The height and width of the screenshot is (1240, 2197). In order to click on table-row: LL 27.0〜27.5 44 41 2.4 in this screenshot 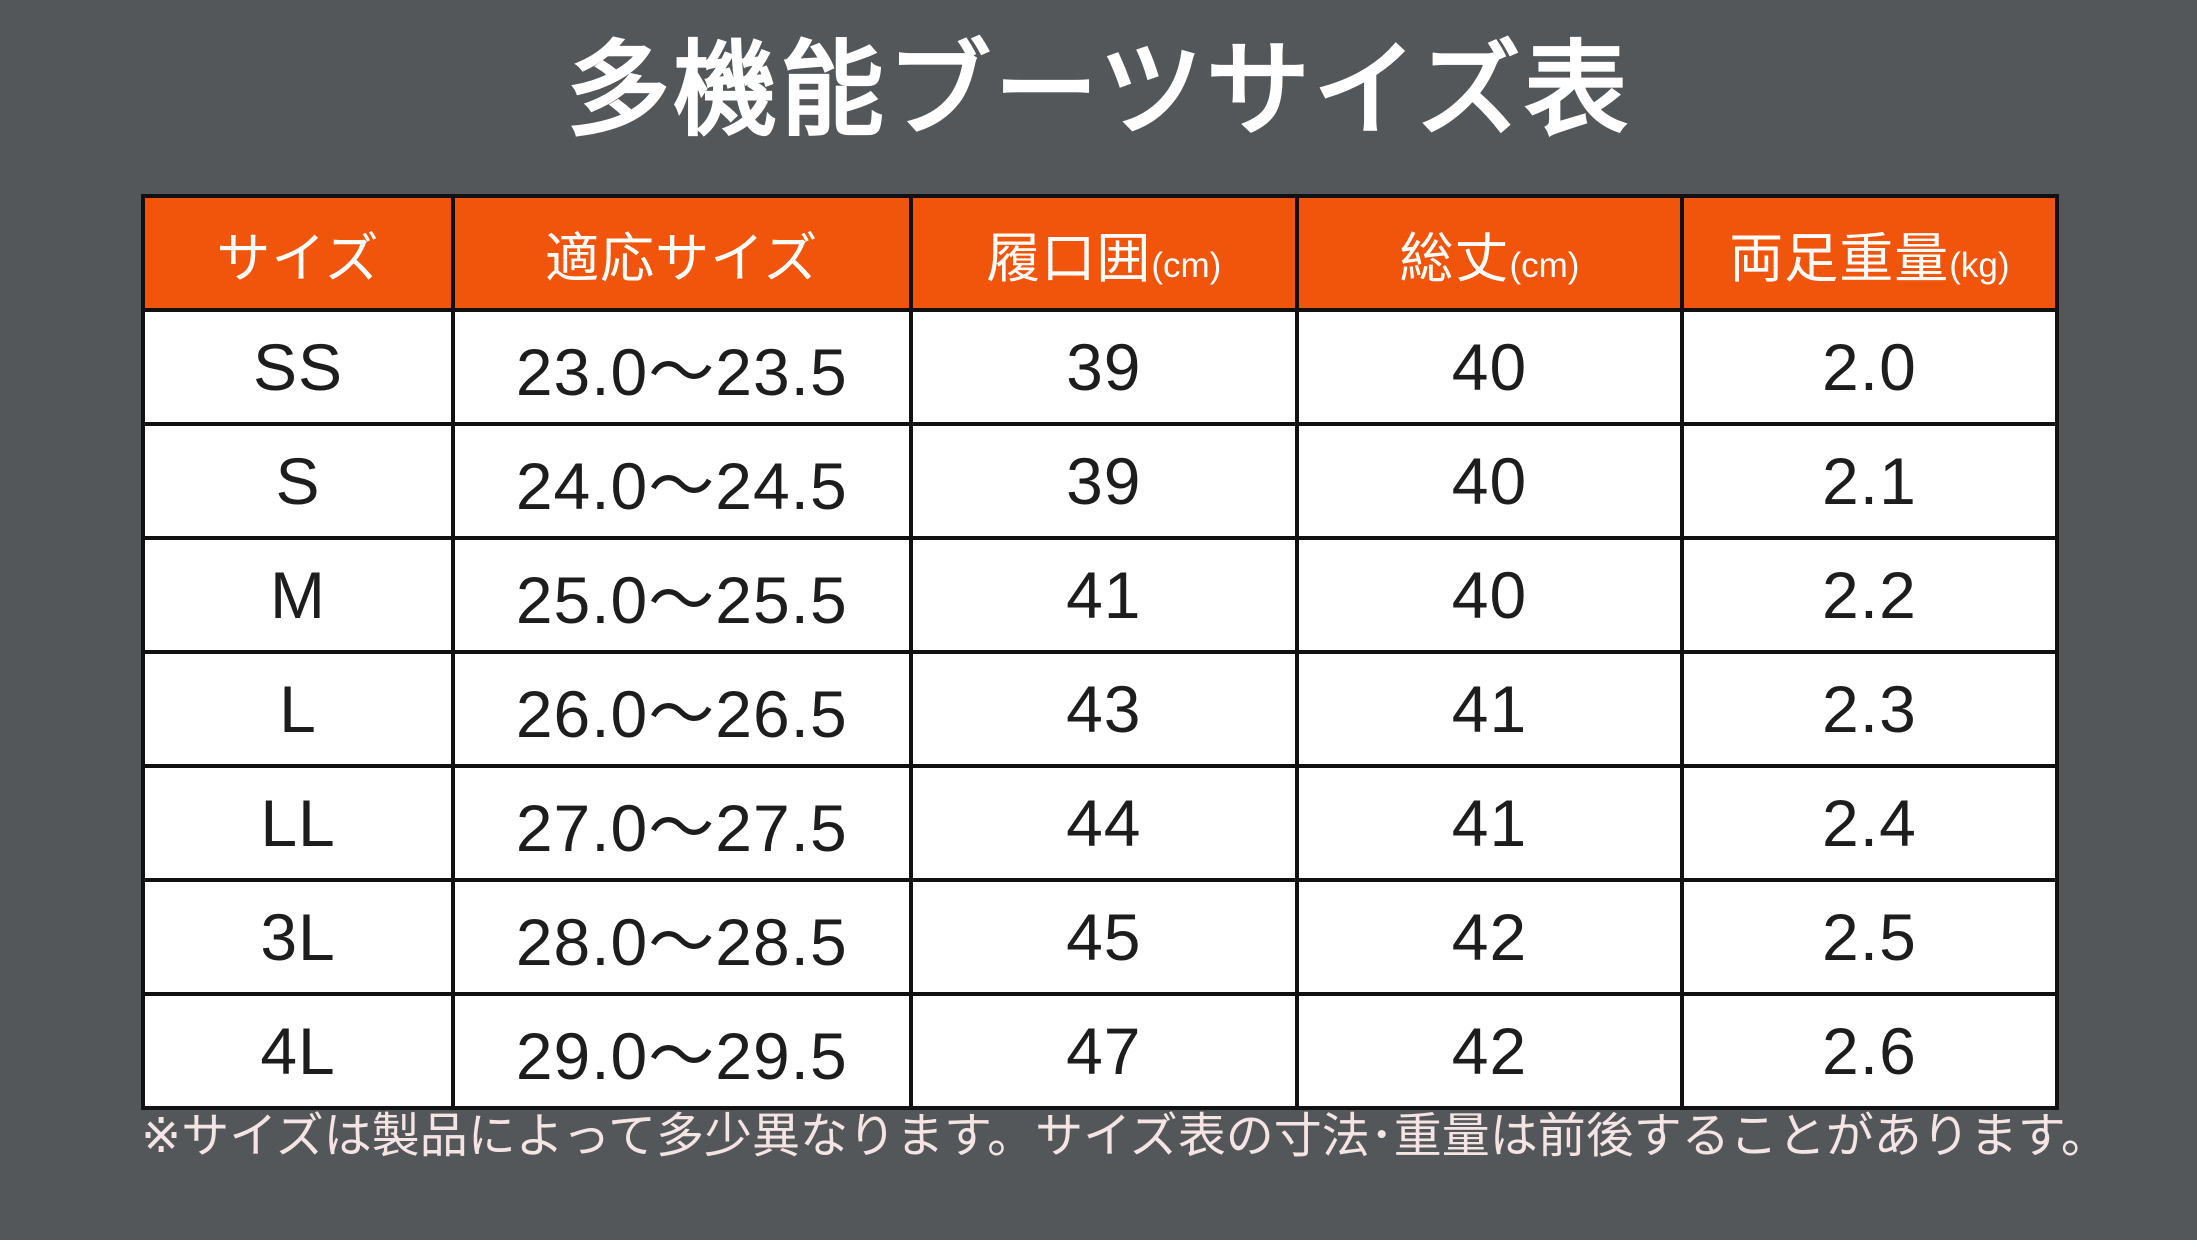, I will do `click(1100, 823)`.